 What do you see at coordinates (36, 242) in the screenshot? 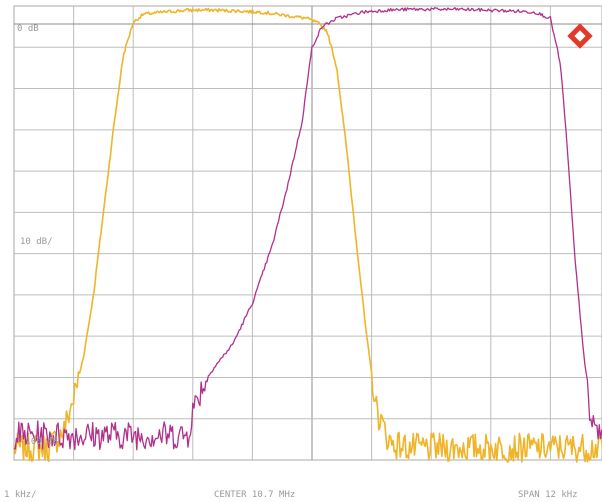
I see `scale-label: 10 dB/` at bounding box center [36, 242].